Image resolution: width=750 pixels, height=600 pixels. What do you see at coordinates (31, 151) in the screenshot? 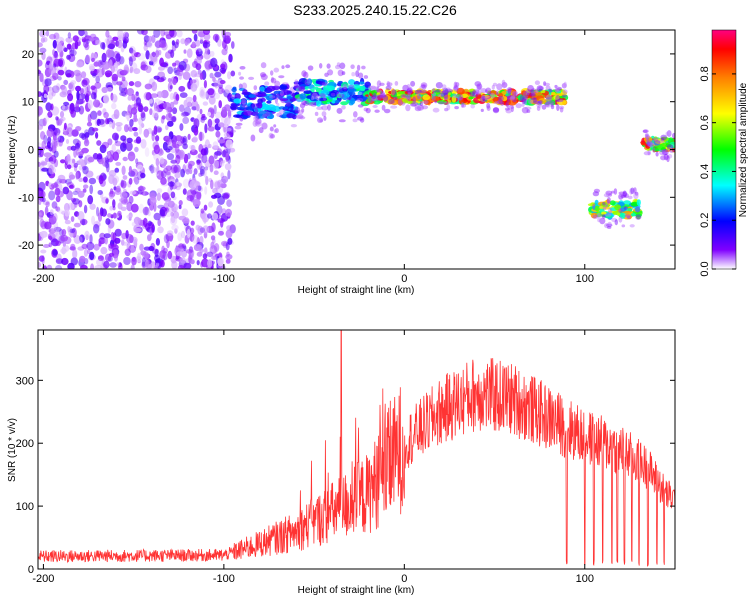
I see `y-tick-label-2: 0` at bounding box center [31, 151].